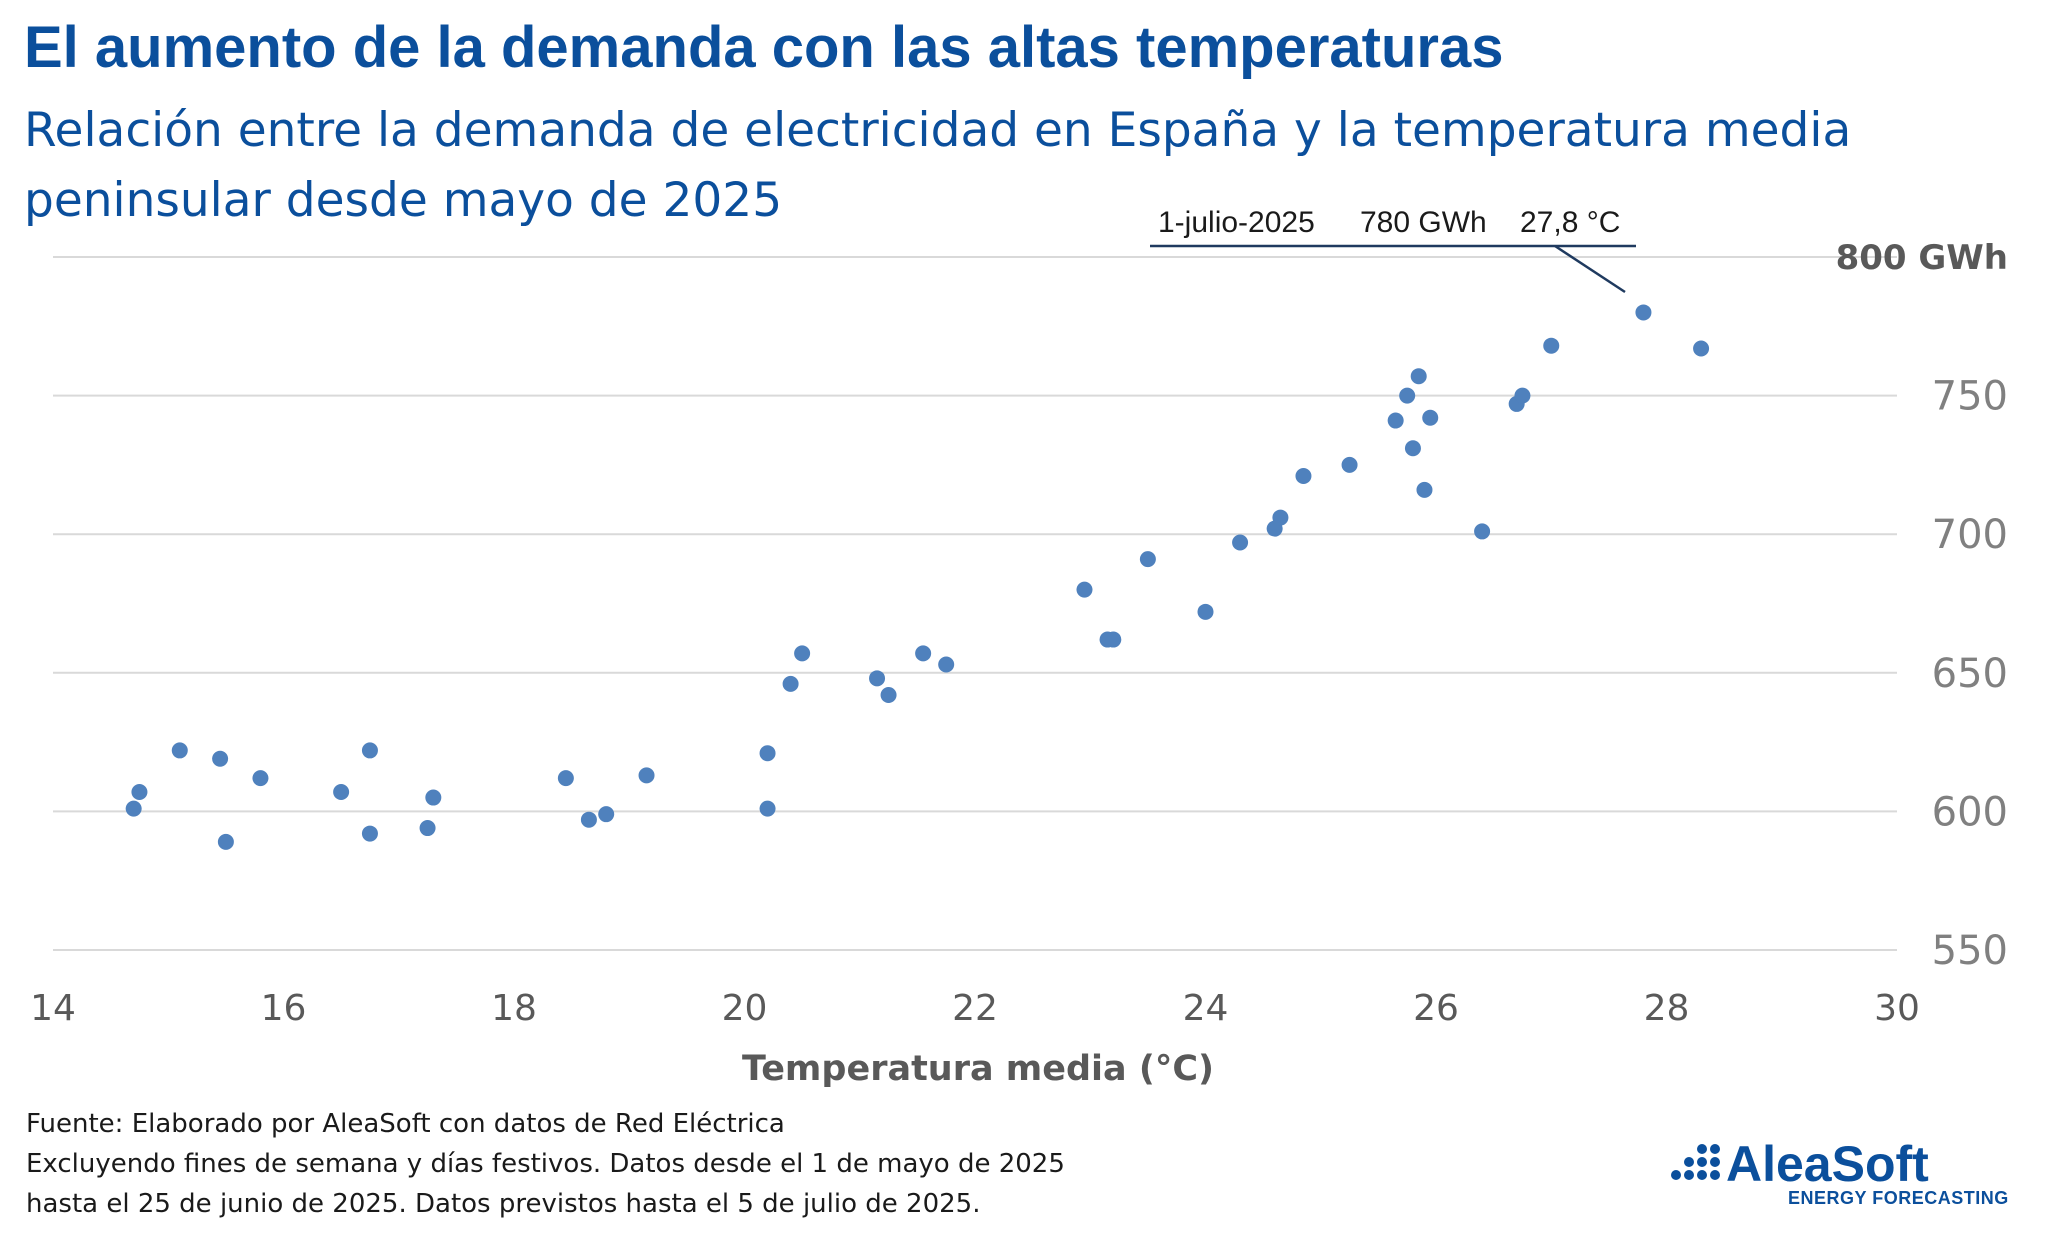  What do you see at coordinates (1206, 1008) in the screenshot?
I see `x-tick-label: 24` at bounding box center [1206, 1008].